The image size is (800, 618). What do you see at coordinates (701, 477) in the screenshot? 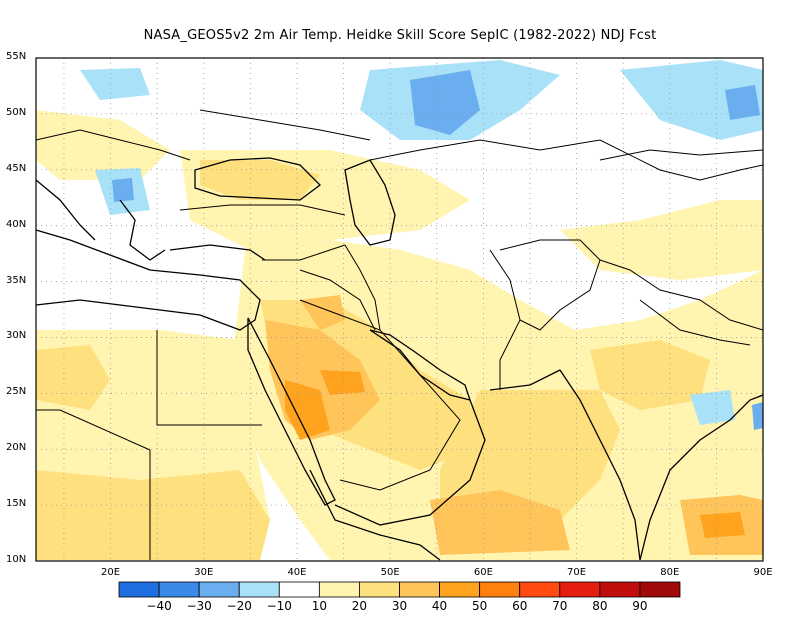
I see `coastline-india-east` at bounding box center [701, 477].